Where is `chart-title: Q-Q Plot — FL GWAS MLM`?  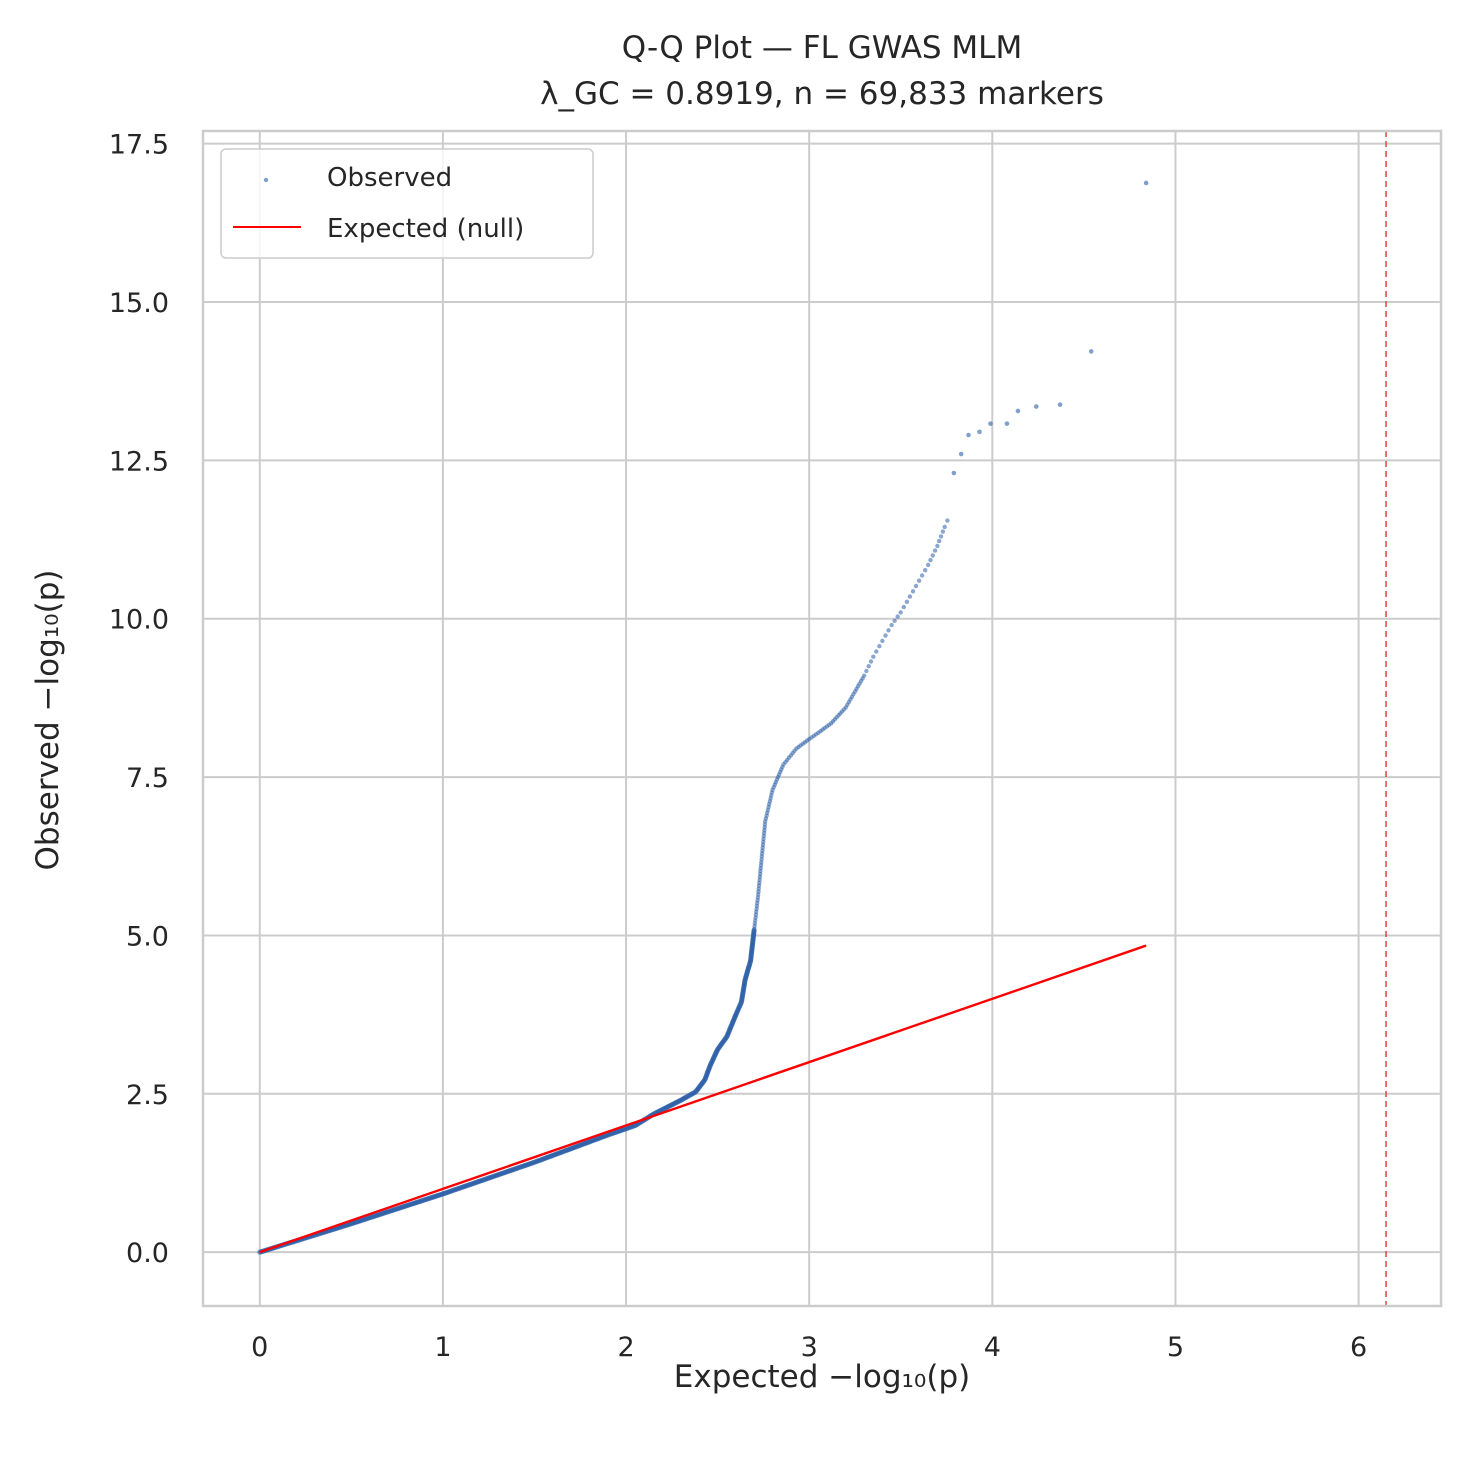
chart-title: Q-Q Plot — FL GWAS MLM is located at coordinates (822, 48).